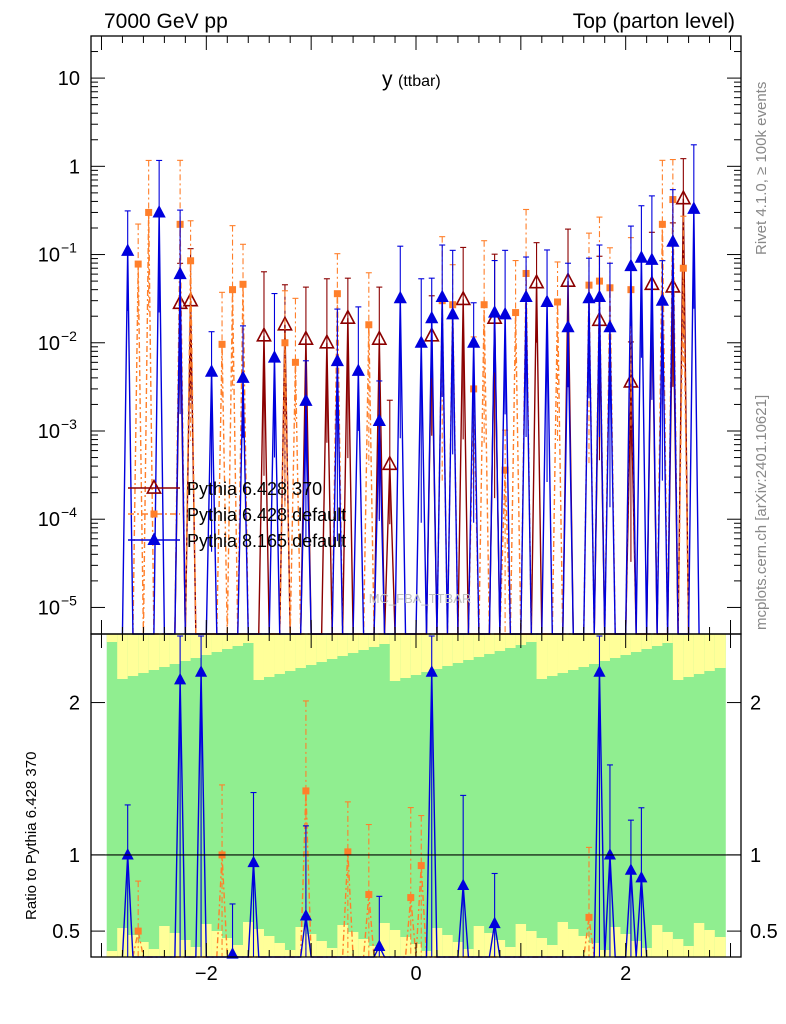 The image size is (786, 1024). What do you see at coordinates (266, 541) in the screenshot?
I see `legend-label: Pythia 8.165 default` at bounding box center [266, 541].